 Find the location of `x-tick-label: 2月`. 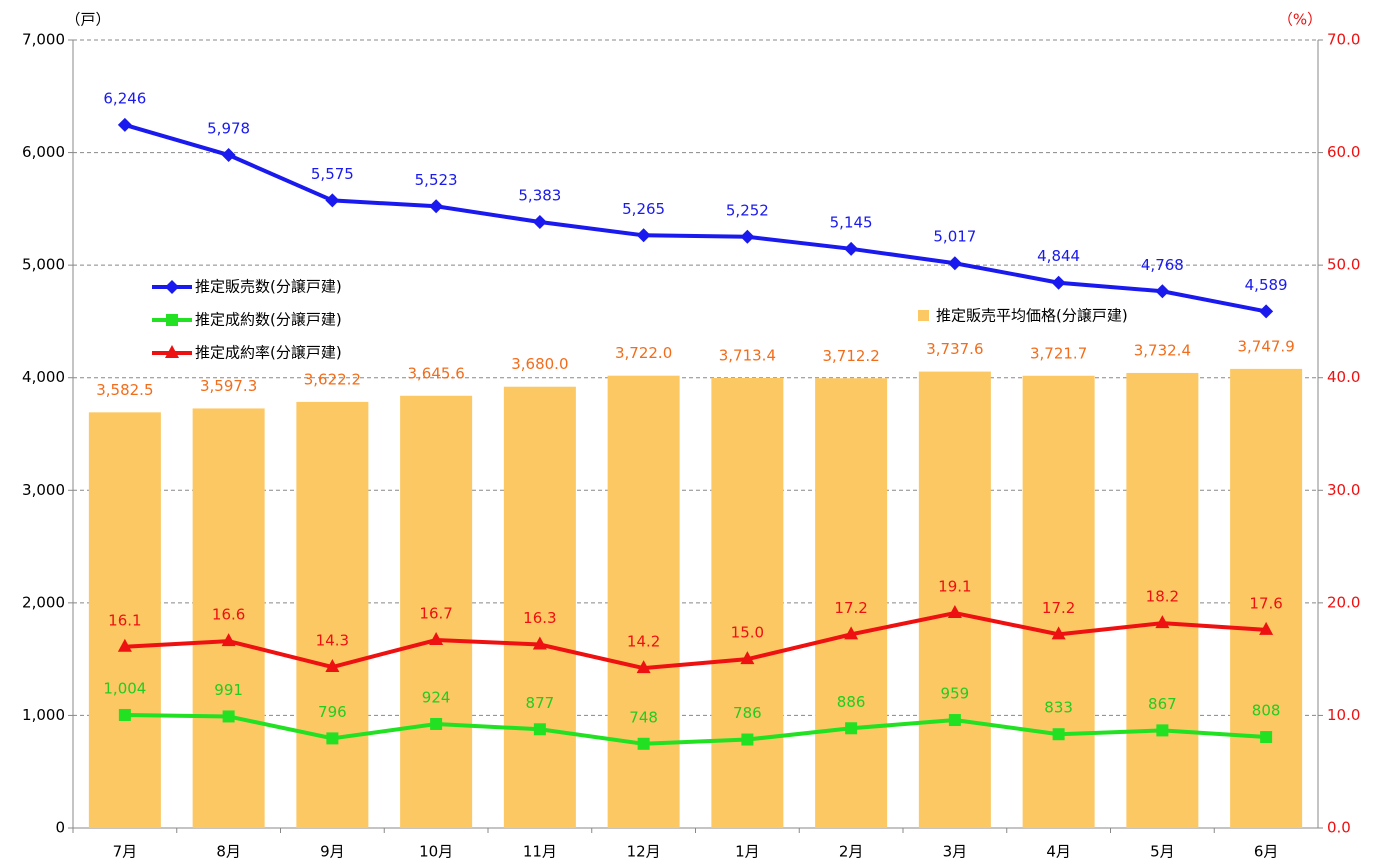

x-tick-label: 2月 is located at coordinates (851, 852).